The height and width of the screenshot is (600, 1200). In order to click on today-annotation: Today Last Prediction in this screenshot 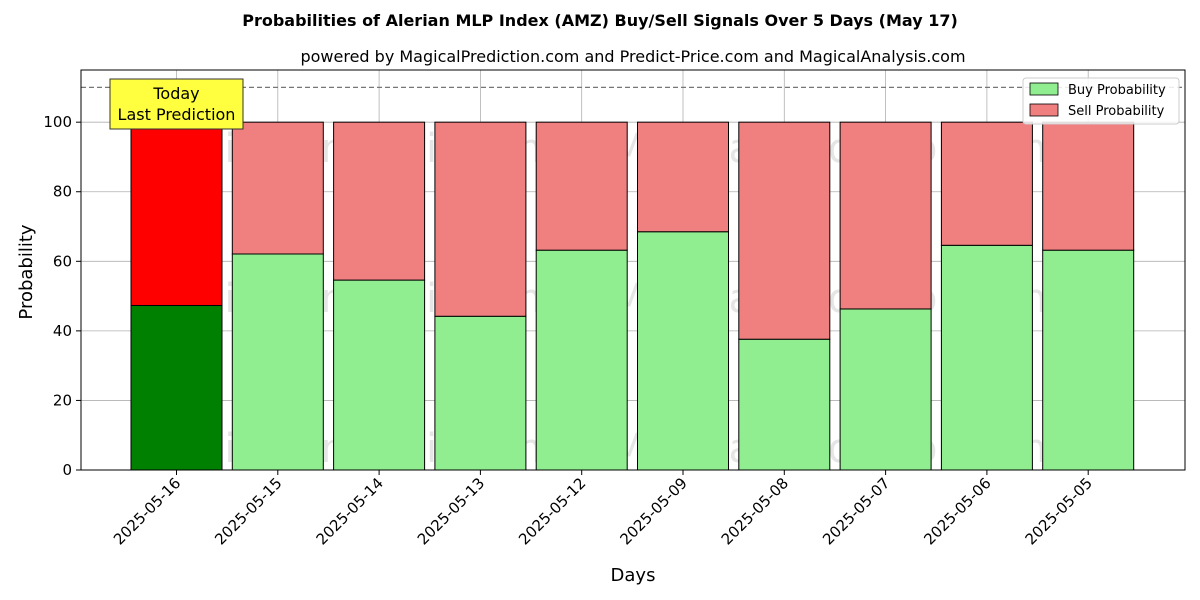, I will do `click(176, 104)`.